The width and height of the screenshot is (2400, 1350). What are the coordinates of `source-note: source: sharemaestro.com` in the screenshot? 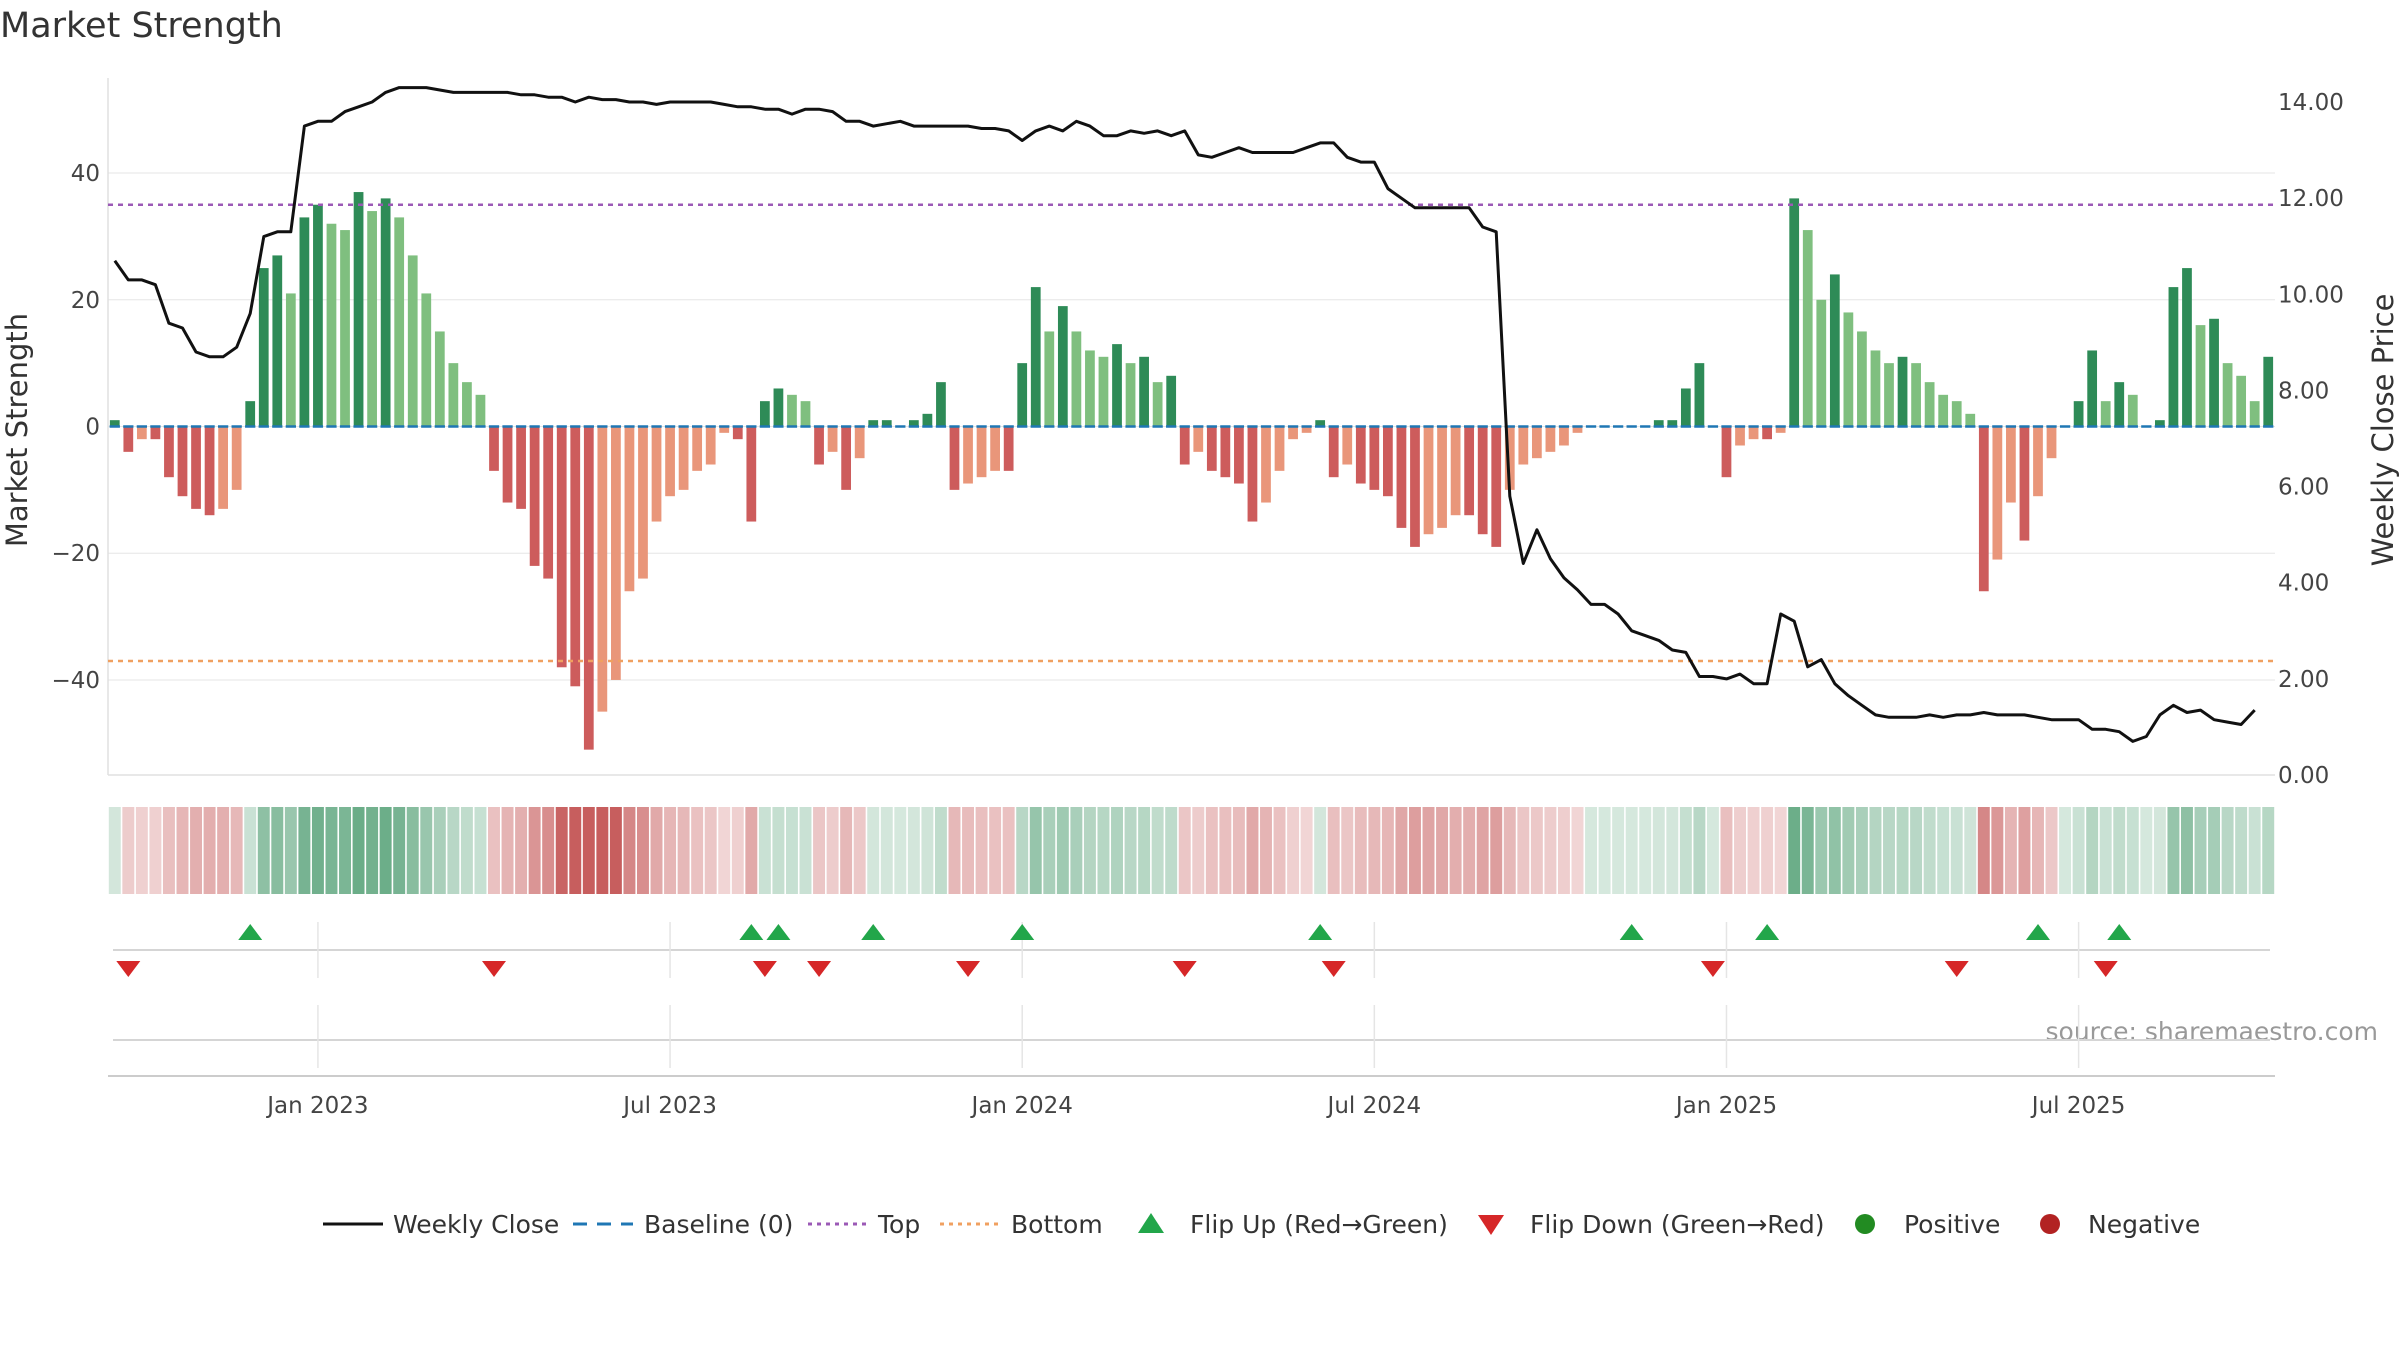 It's located at (2212, 1031).